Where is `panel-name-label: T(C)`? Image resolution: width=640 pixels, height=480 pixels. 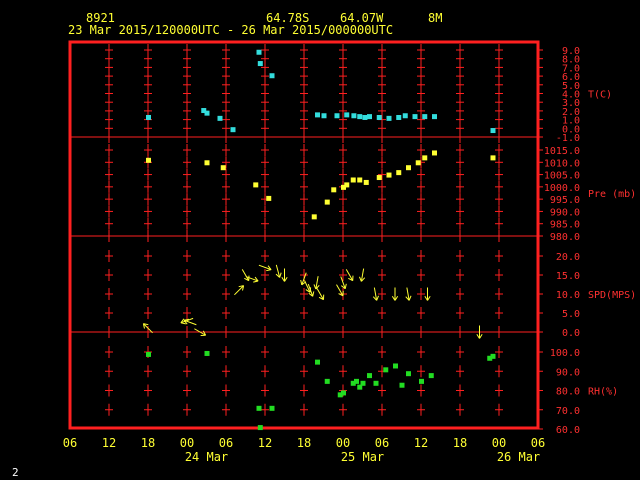 panel-name-label: T(C) is located at coordinates (600, 95).